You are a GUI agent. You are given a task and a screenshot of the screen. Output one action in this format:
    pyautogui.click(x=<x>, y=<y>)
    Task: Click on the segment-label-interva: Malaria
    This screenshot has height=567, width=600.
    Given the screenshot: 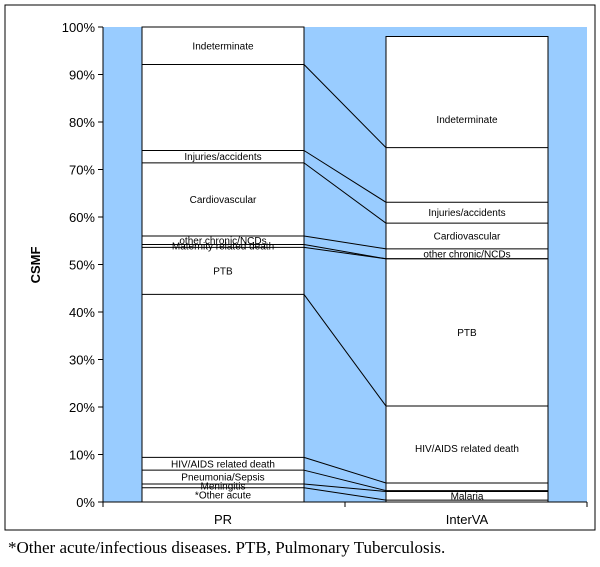 What is the action you would take?
    pyautogui.click(x=467, y=496)
    